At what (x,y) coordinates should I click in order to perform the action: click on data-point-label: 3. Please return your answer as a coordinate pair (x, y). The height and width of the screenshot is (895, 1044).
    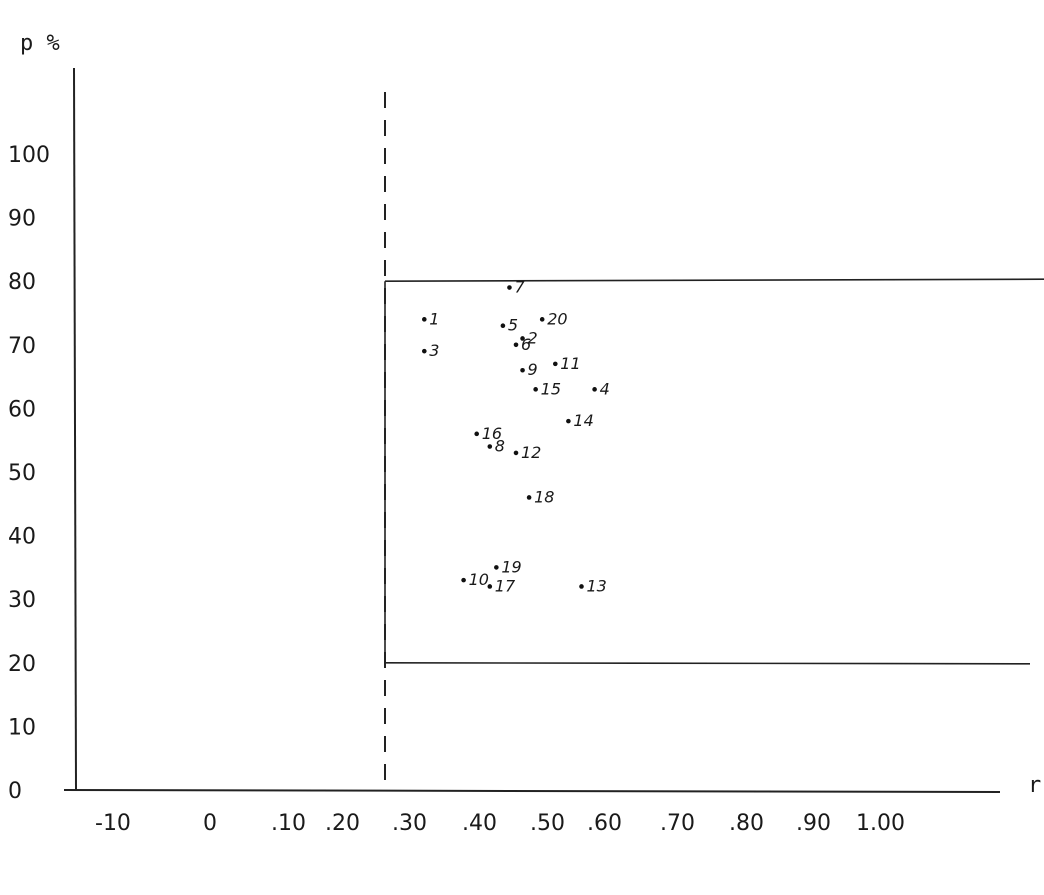
    Looking at the image, I should click on (434, 350).